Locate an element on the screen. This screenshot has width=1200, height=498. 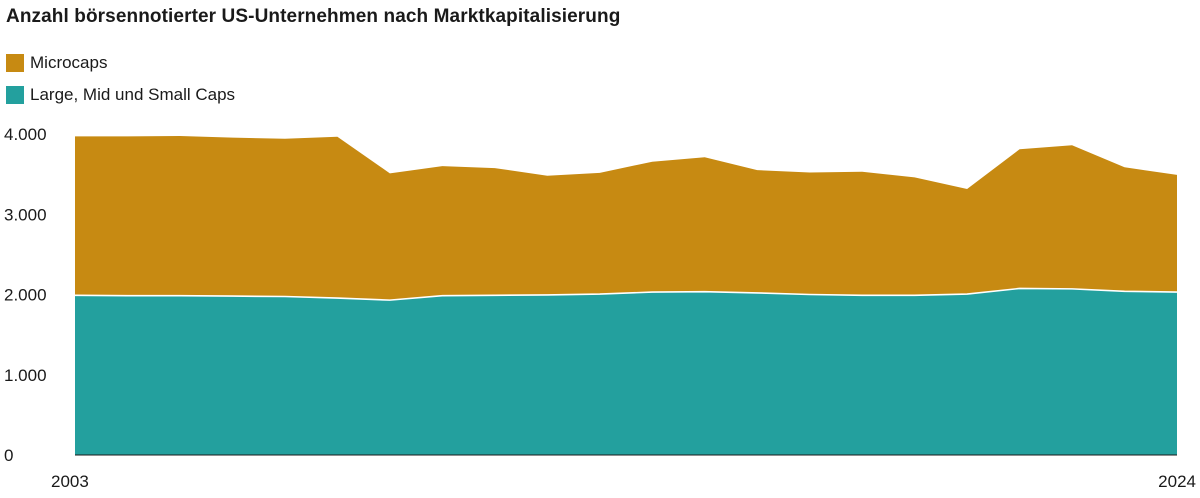
legend-label-large-mid-small-caps: Large, Mid und Small Caps is located at coordinates (133, 94).